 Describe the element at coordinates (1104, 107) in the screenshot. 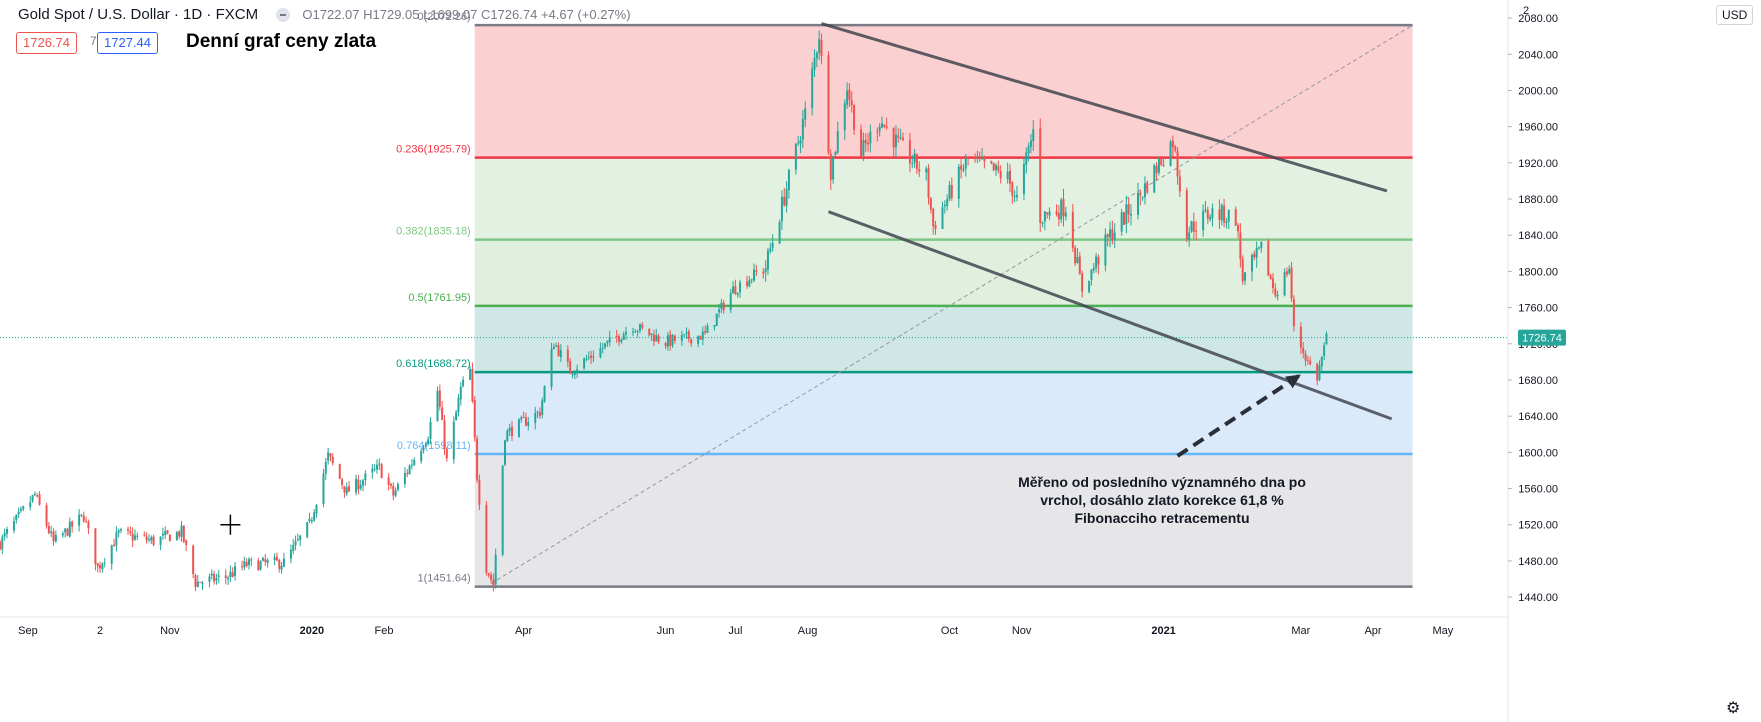

I see `trendline-upper` at that location.